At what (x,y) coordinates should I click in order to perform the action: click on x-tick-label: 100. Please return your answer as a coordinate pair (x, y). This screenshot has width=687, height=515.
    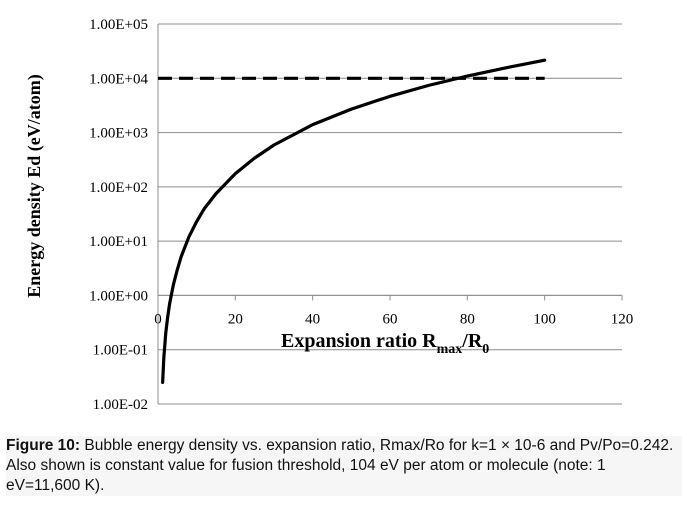
    Looking at the image, I should click on (544, 319).